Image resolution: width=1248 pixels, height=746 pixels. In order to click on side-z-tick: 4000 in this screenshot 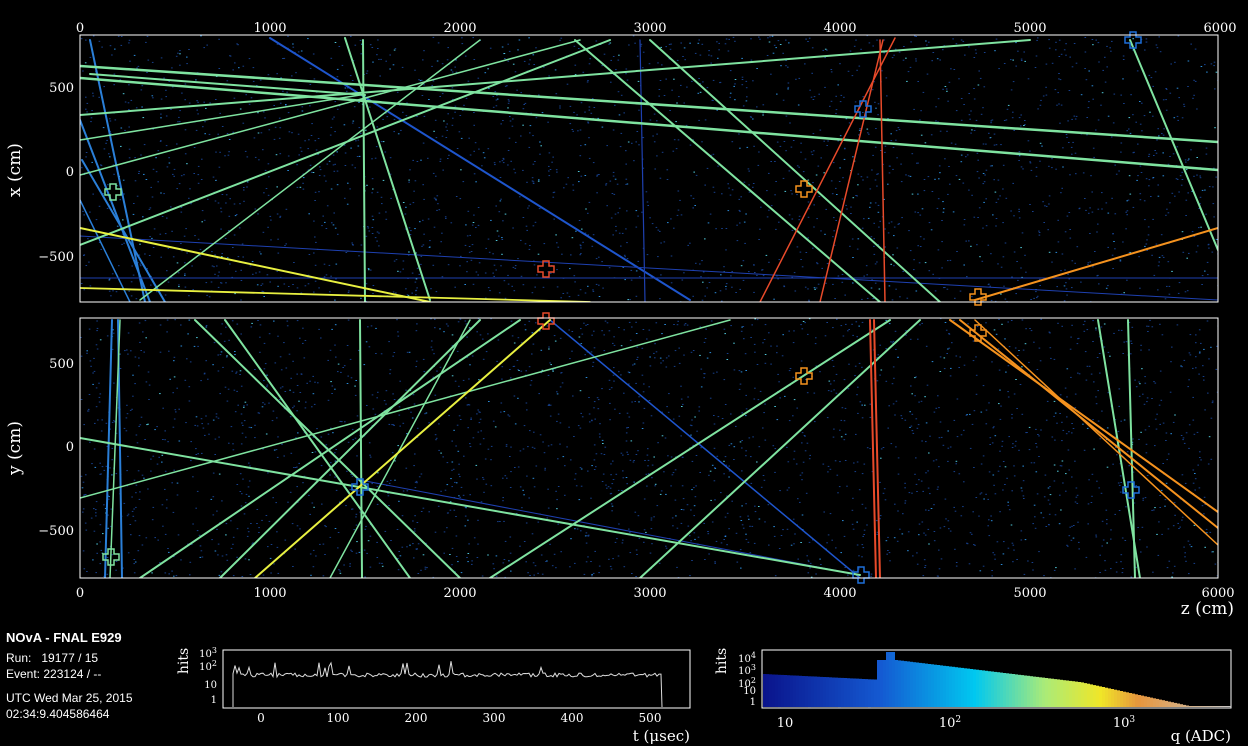, I will do `click(839, 593)`.